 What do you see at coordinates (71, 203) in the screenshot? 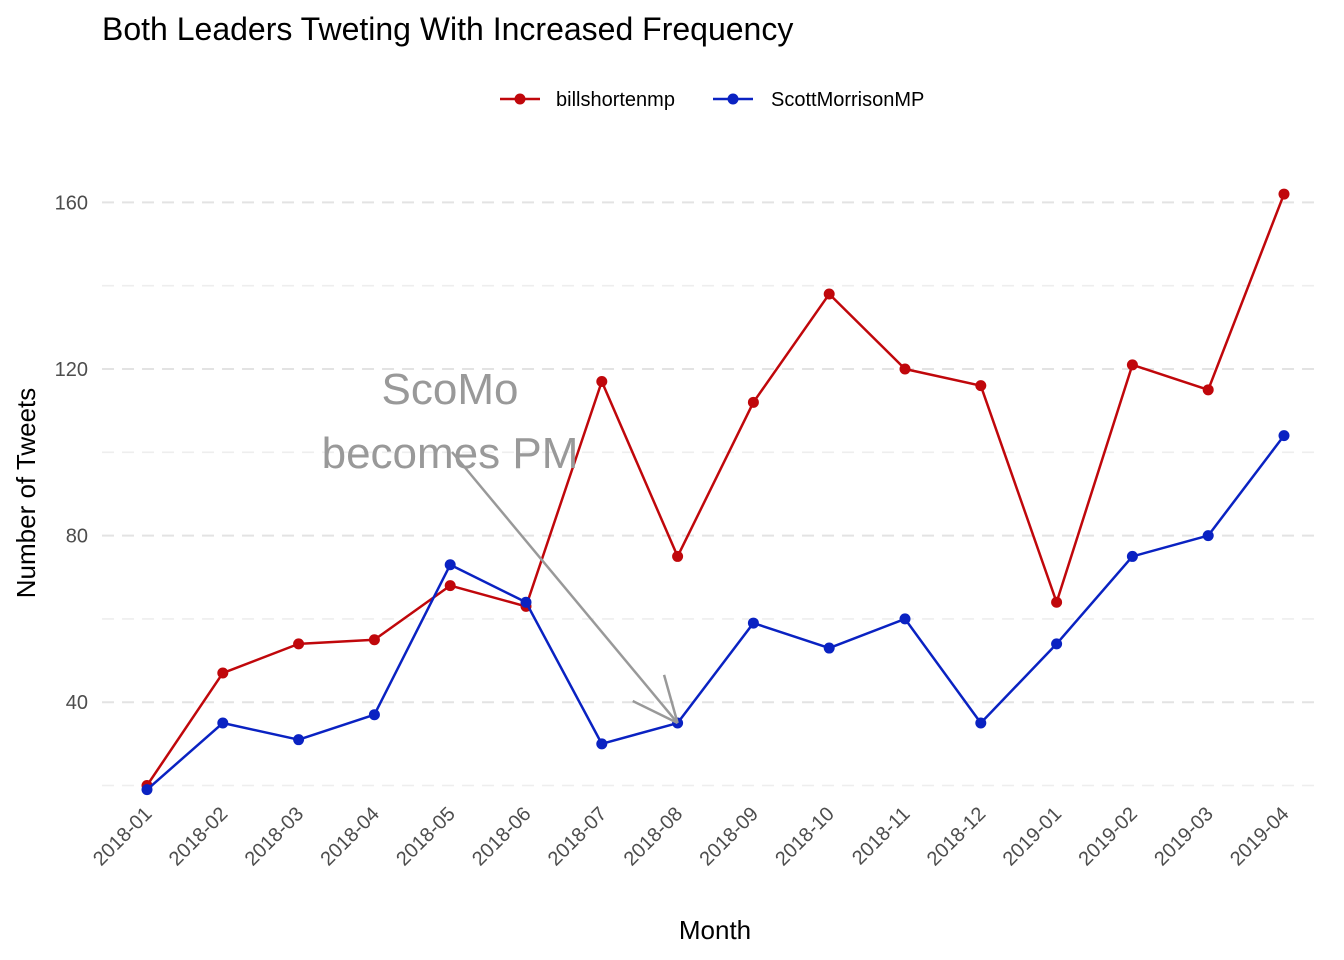
I see `y-tick-label: 160` at bounding box center [71, 203].